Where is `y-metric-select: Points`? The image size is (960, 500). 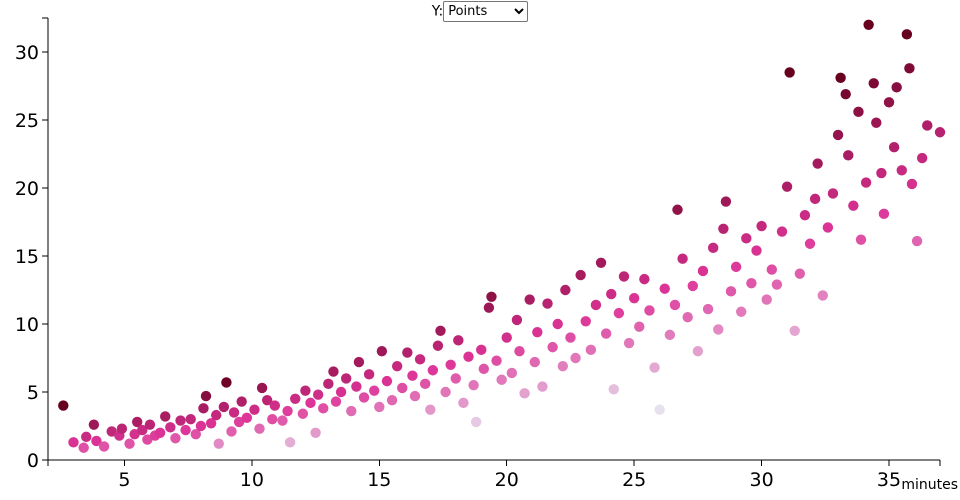 y-metric-select: Points is located at coordinates (486, 11).